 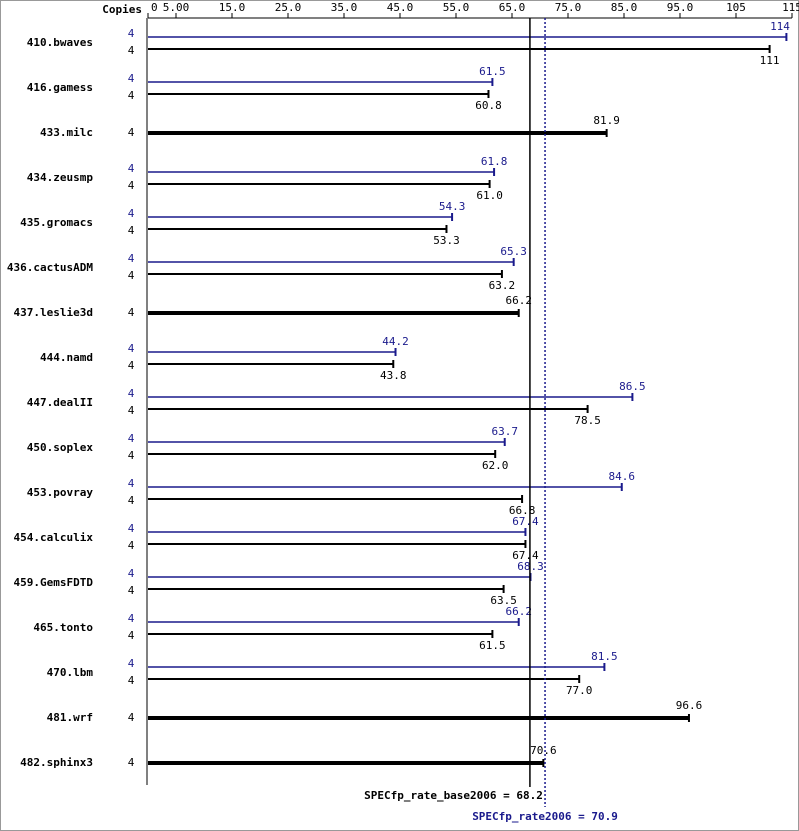 I want to click on benchmark-label: 444.namd, so click(x=66, y=357).